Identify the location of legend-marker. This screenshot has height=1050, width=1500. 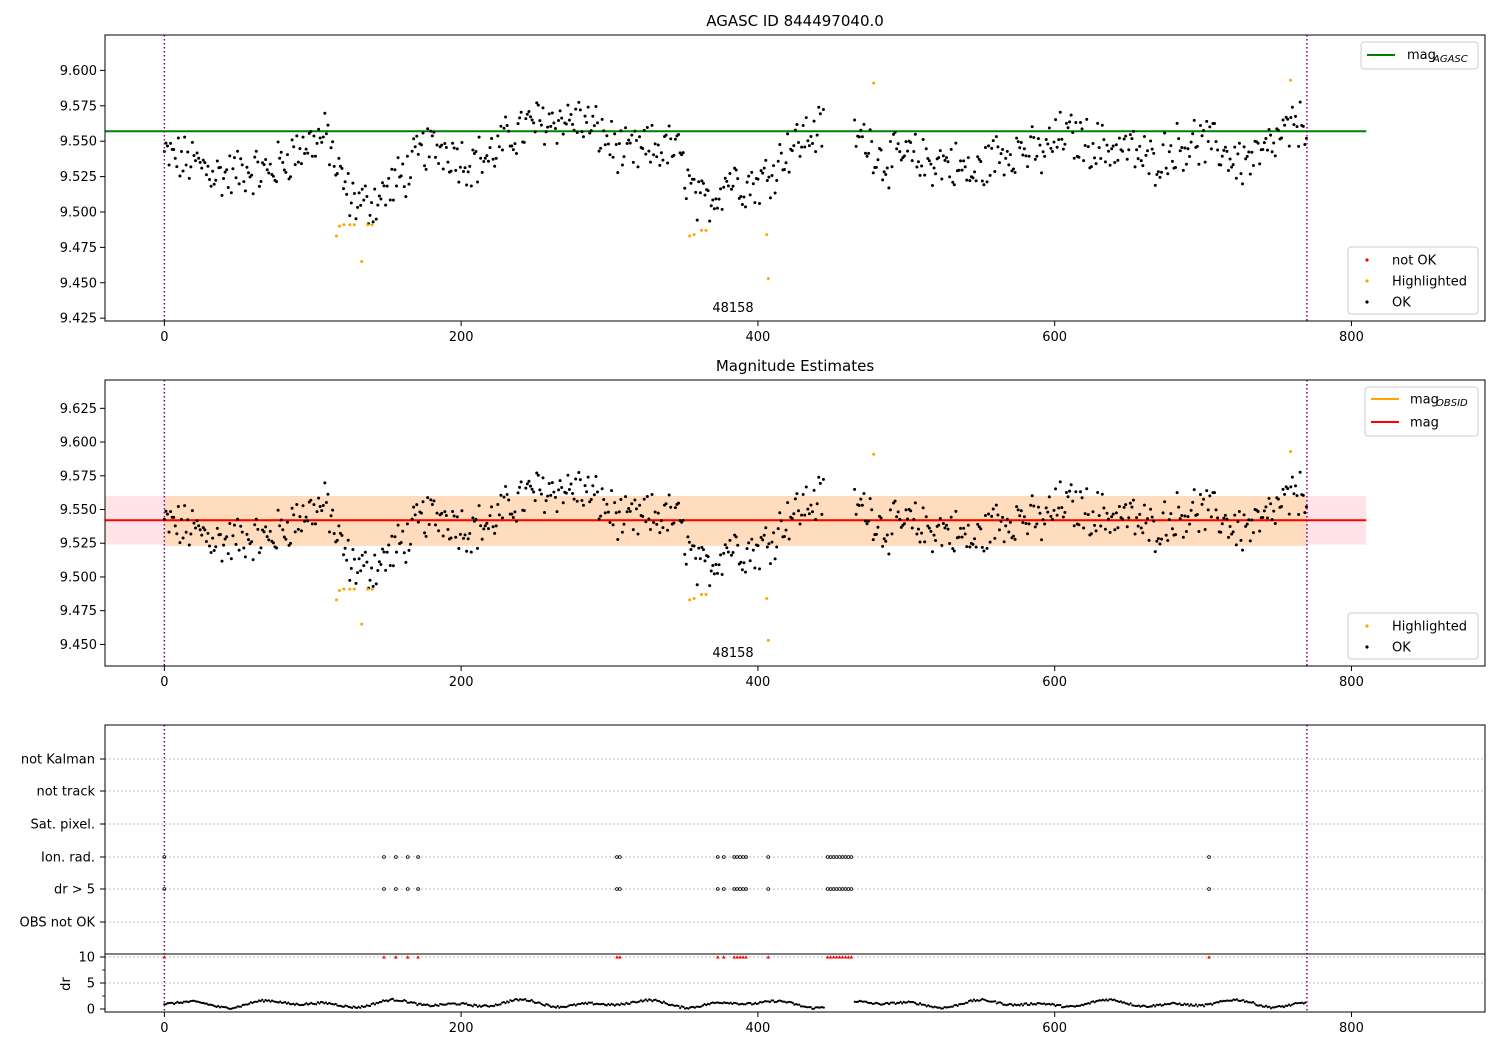
(1367, 647).